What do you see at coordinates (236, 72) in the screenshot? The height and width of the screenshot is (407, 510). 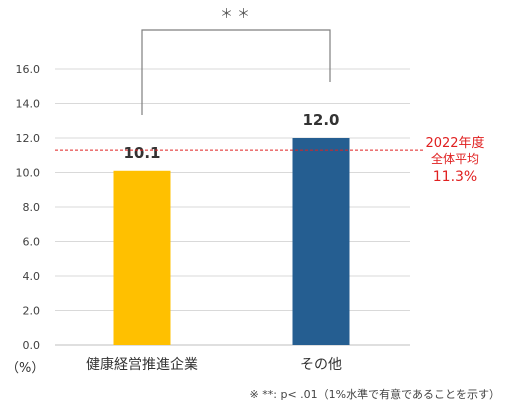 I see `significance-bracket` at bounding box center [236, 72].